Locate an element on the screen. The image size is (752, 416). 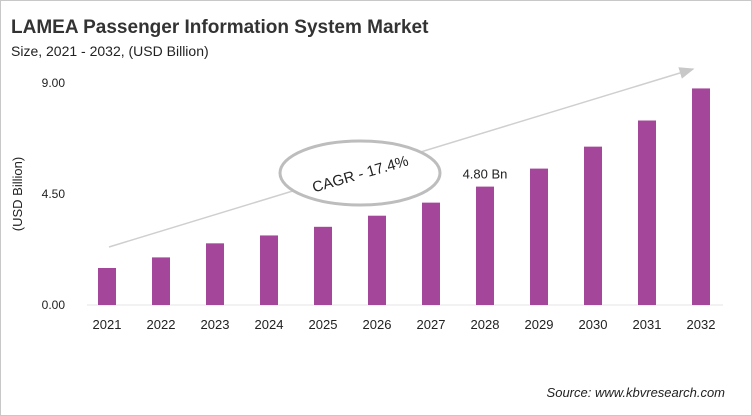
bar-2024 is located at coordinates (269, 270).